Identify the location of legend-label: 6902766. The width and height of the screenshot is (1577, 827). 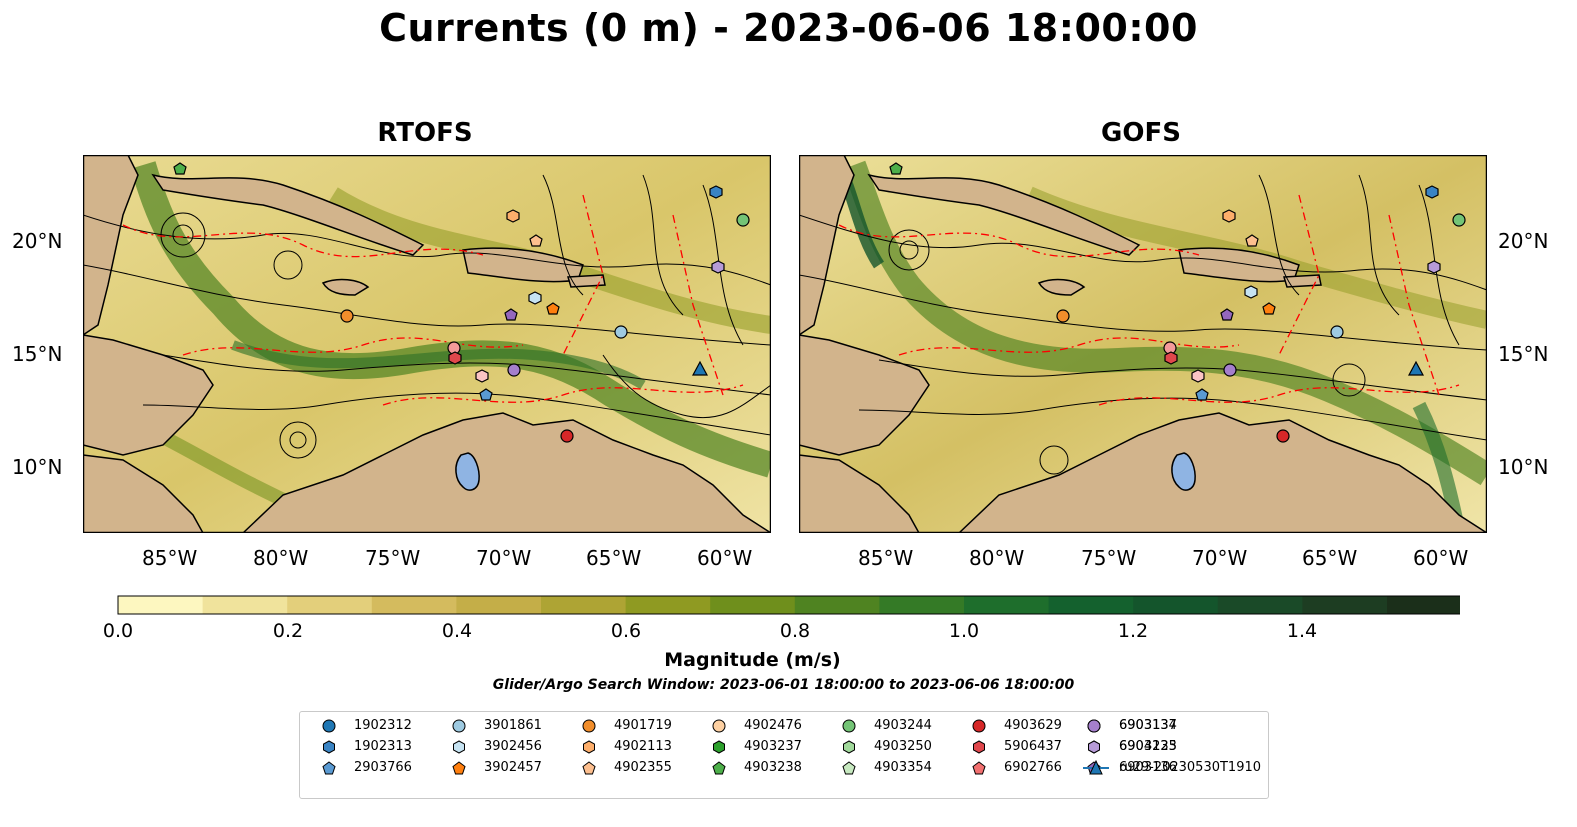
(1033, 767).